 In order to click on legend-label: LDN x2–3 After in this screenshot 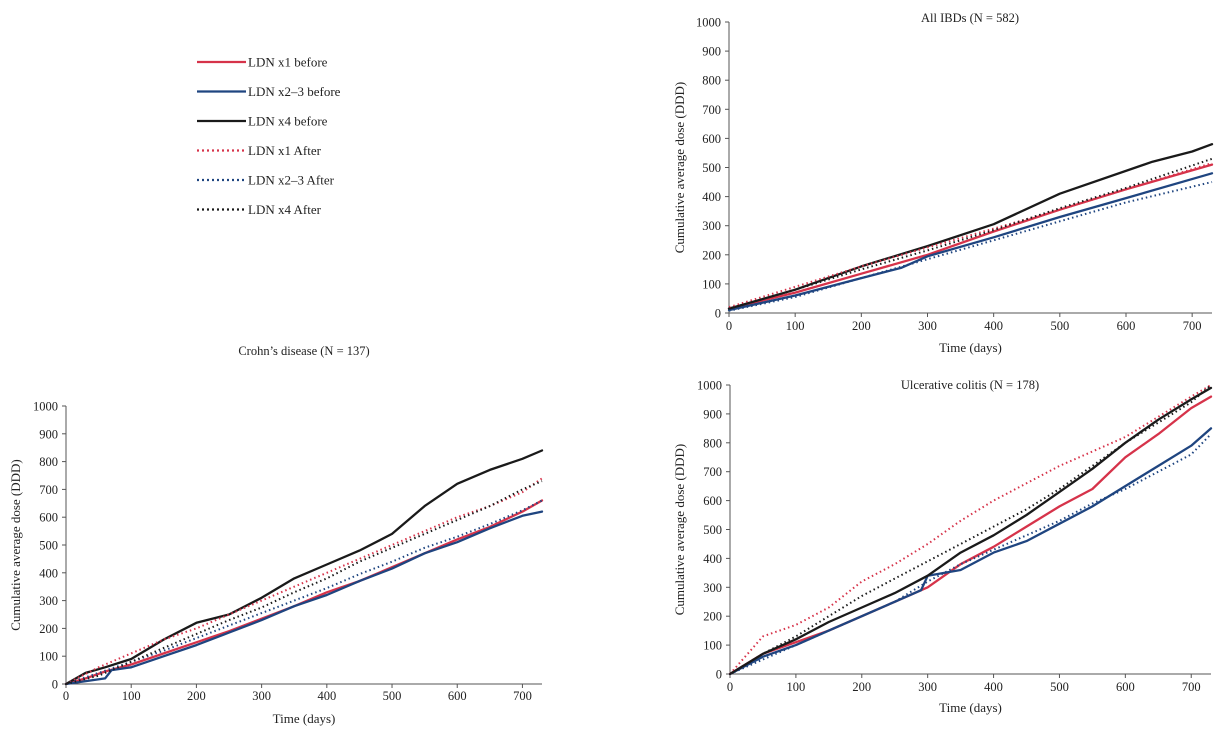, I will do `click(291, 180)`.